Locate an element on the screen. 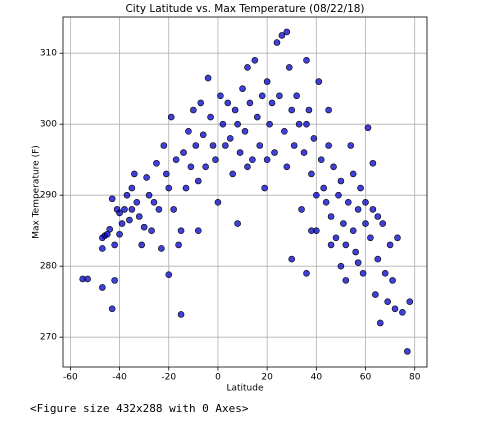 This screenshot has height=423, width=497. x-tick-label: 20 is located at coordinates (267, 378).